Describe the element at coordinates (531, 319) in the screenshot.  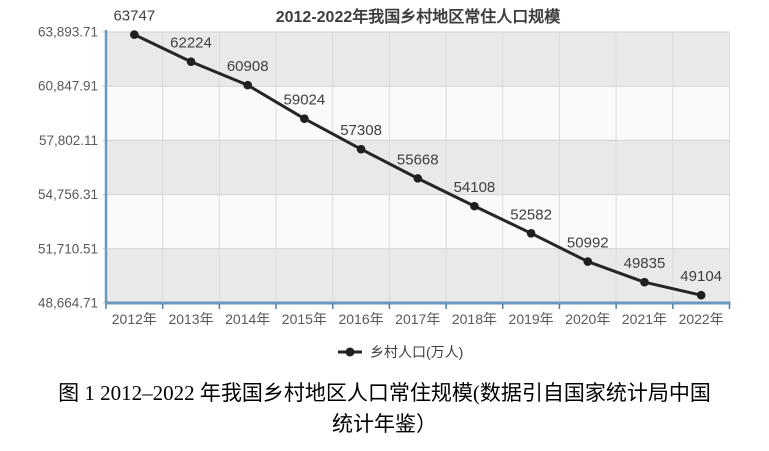
I see `x-axis-tick-label: 2019年` at that location.